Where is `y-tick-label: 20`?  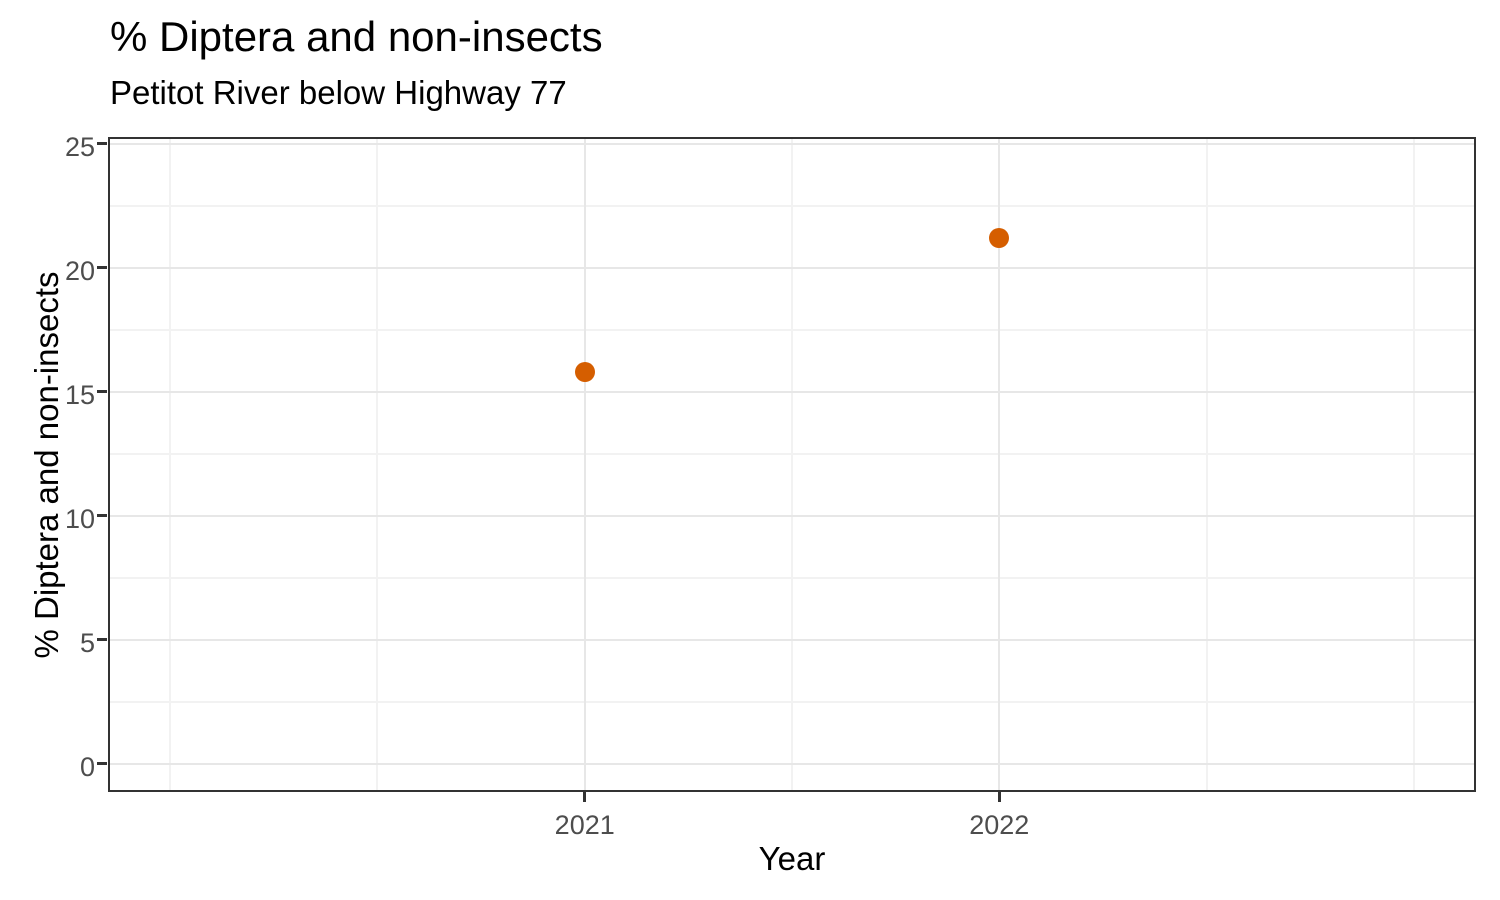
y-tick-label: 20 is located at coordinates (79, 270).